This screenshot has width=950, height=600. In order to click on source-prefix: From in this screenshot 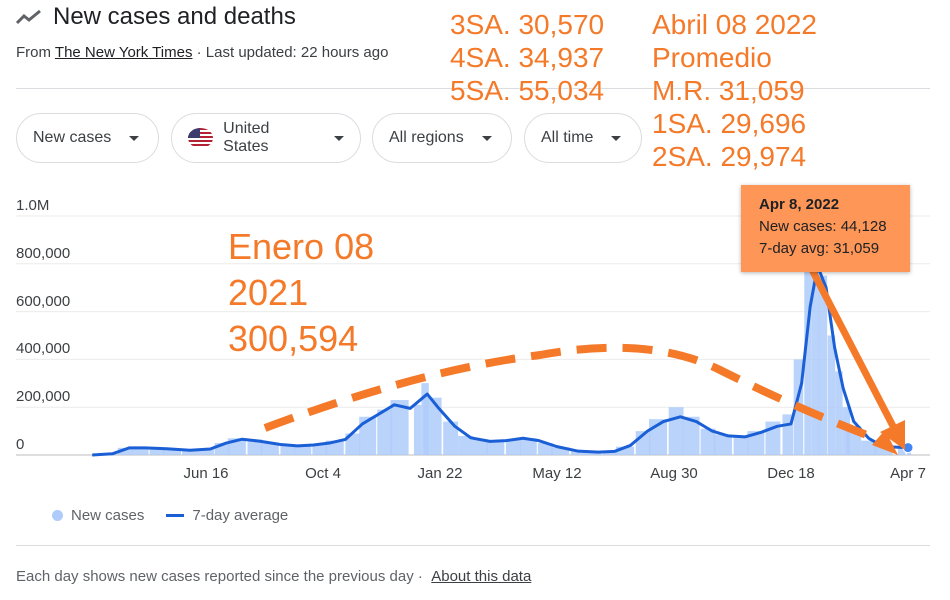, I will do `click(33, 52)`.